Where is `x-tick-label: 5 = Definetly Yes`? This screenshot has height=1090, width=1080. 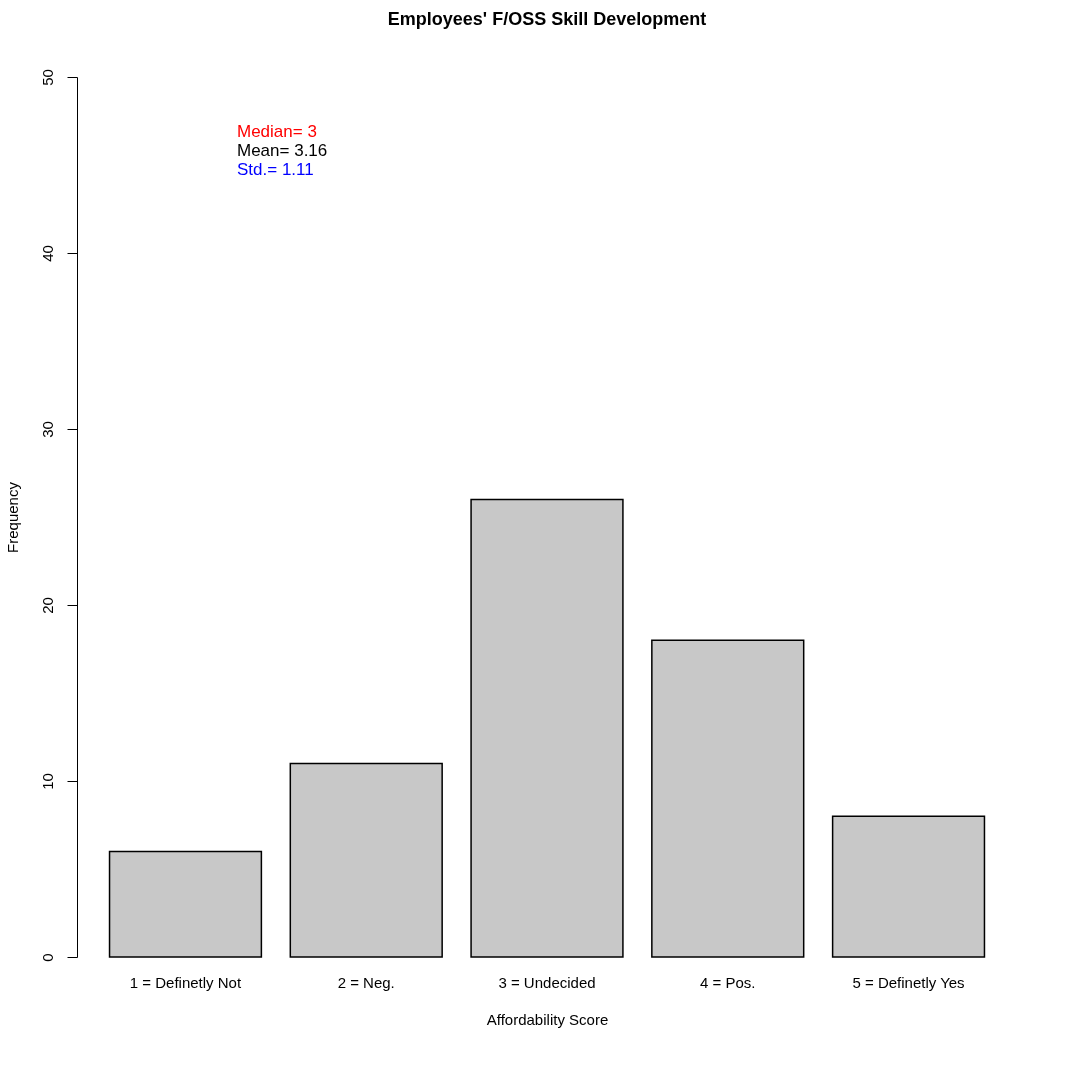 x-tick-label: 5 = Definetly Yes is located at coordinates (908, 982).